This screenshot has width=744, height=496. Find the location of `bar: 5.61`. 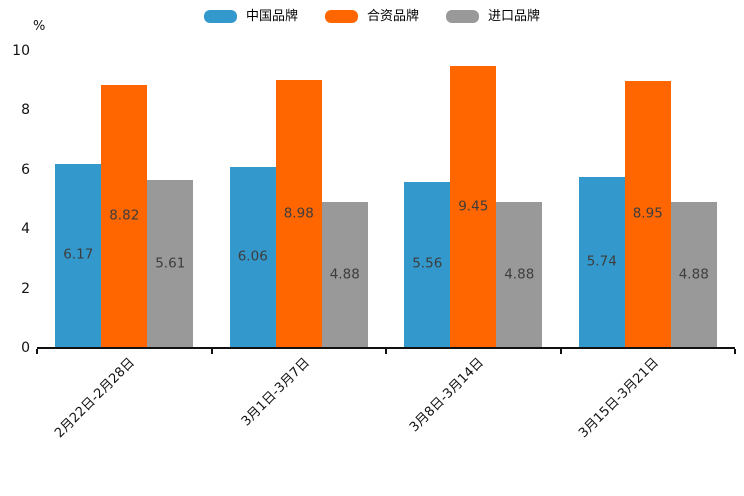

bar: 5.61 is located at coordinates (170, 263).